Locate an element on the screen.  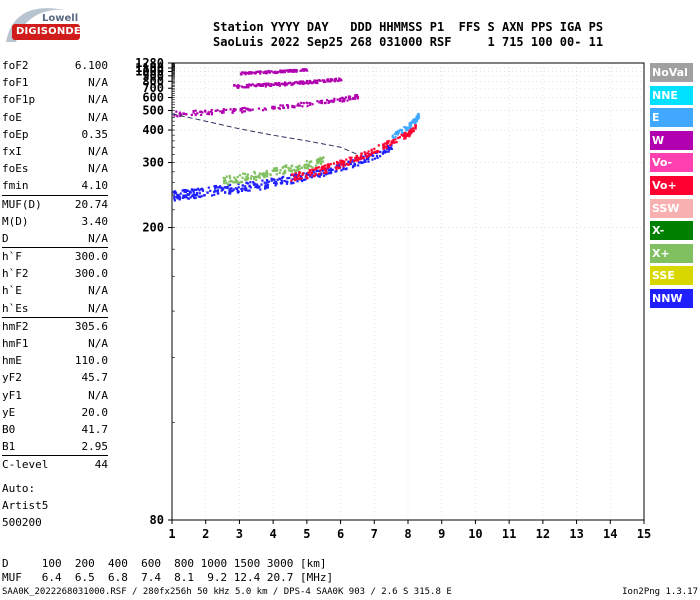
y-tick-label: 500 is located at coordinates (153, 111).